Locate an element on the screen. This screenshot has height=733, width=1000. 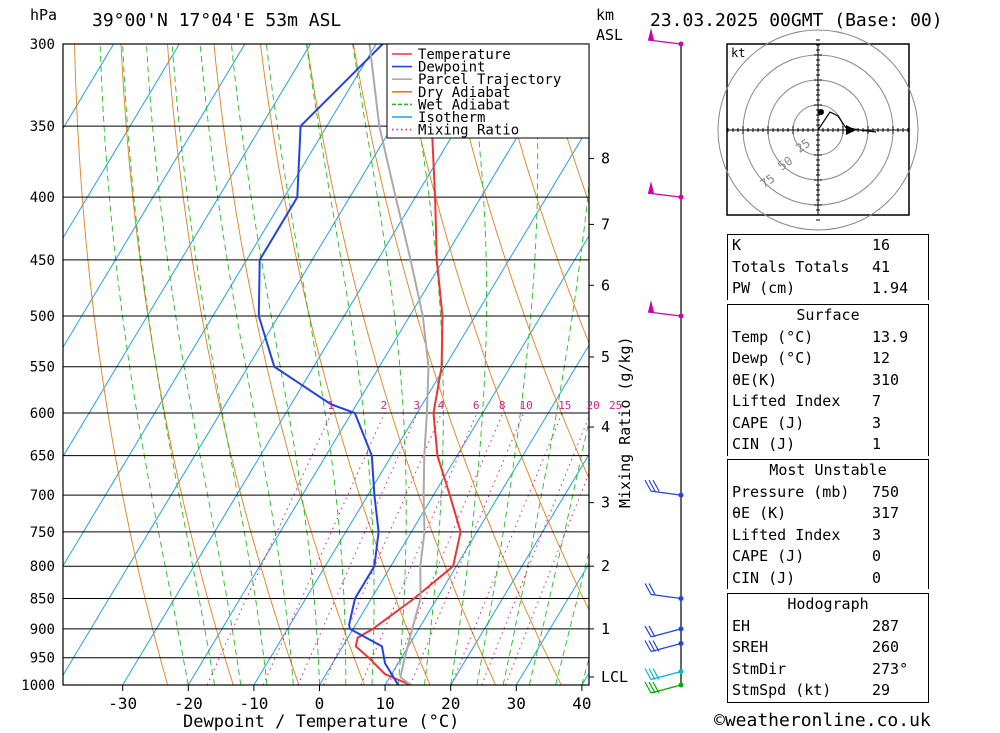
index-value: 16 is located at coordinates (881, 245).